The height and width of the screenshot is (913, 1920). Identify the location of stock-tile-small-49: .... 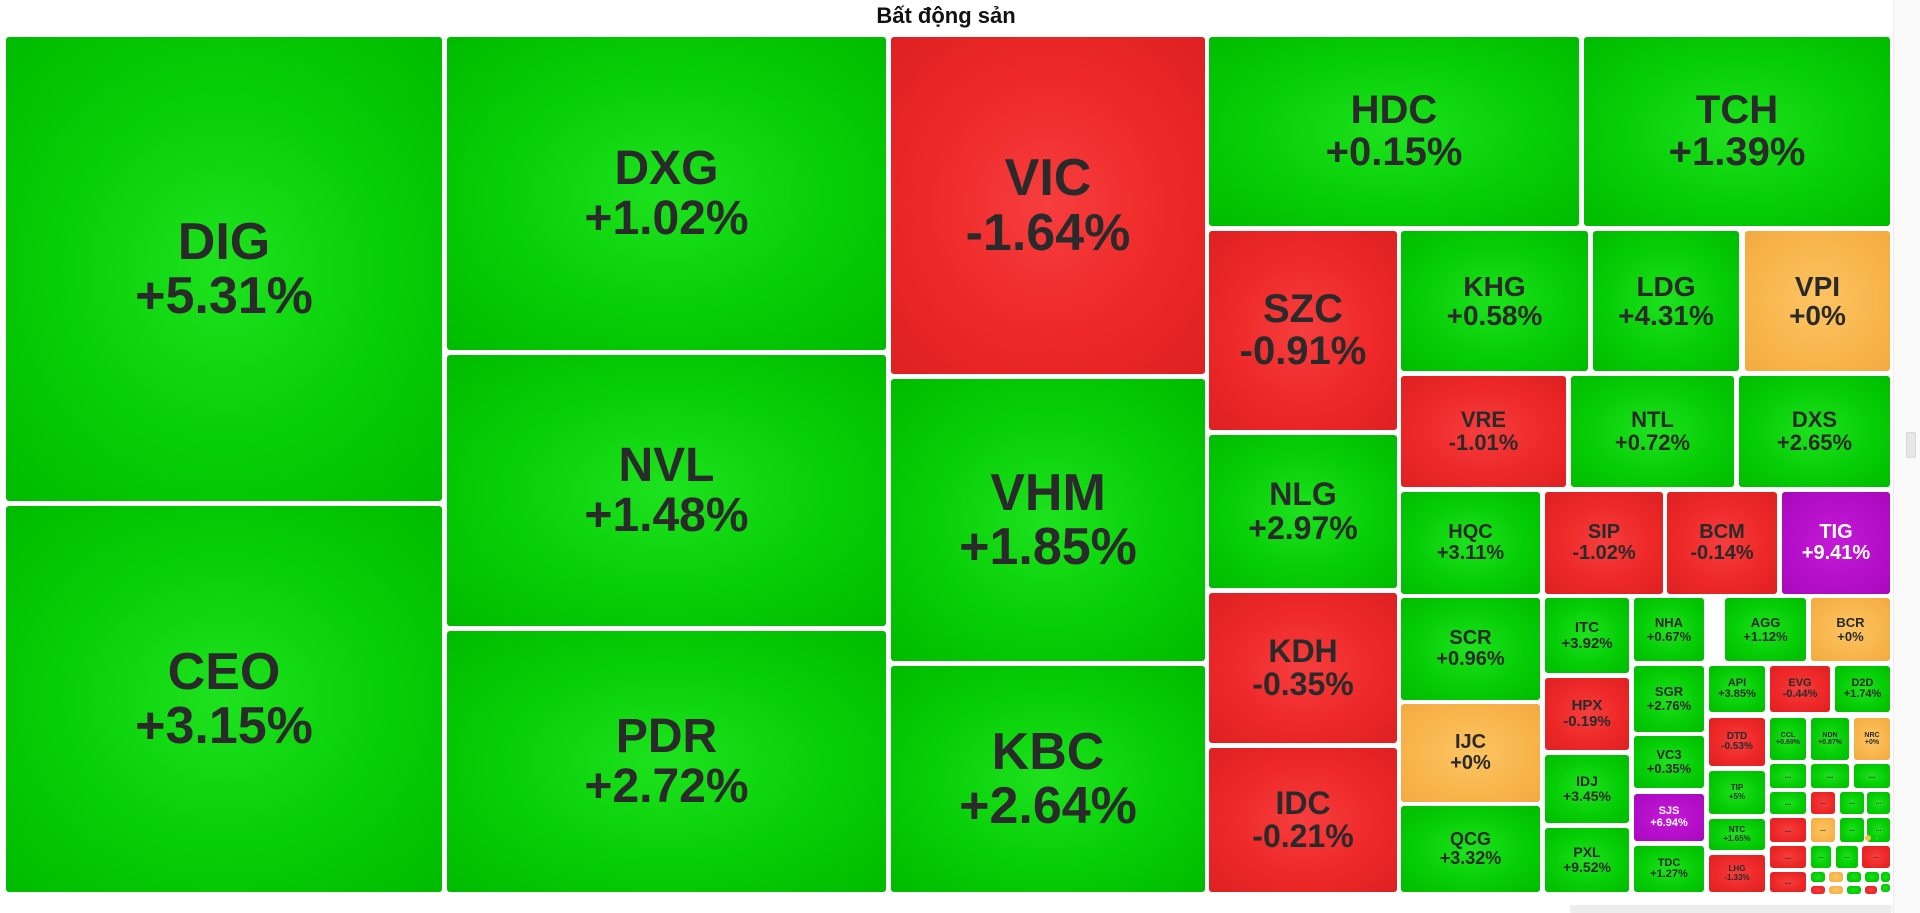
(1830, 776).